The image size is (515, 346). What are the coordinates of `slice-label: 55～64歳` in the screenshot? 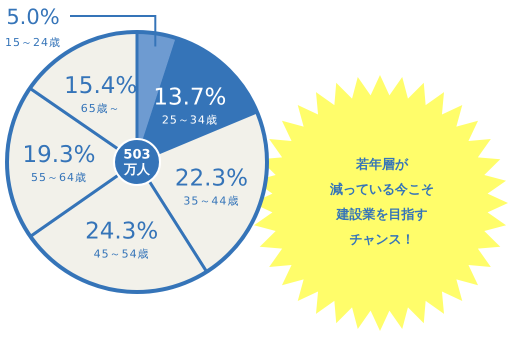 It's located at (59, 177).